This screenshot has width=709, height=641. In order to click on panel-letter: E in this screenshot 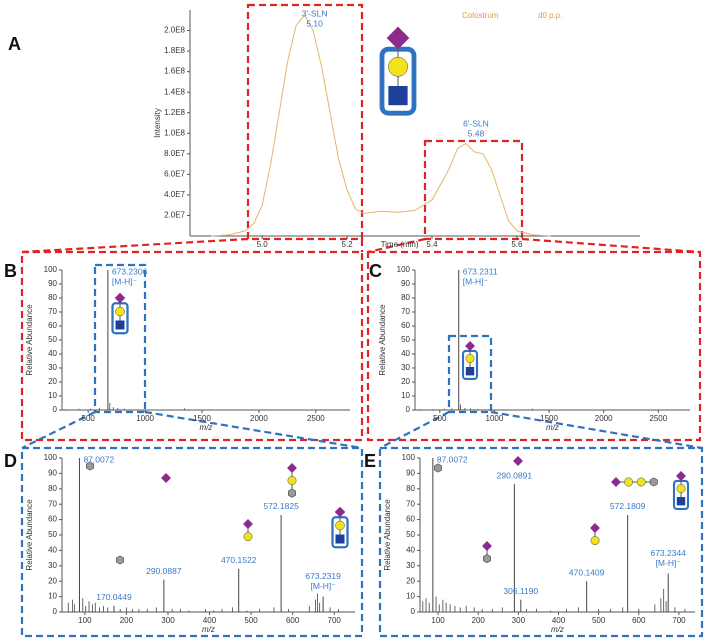, I will do `click(370, 461)`.